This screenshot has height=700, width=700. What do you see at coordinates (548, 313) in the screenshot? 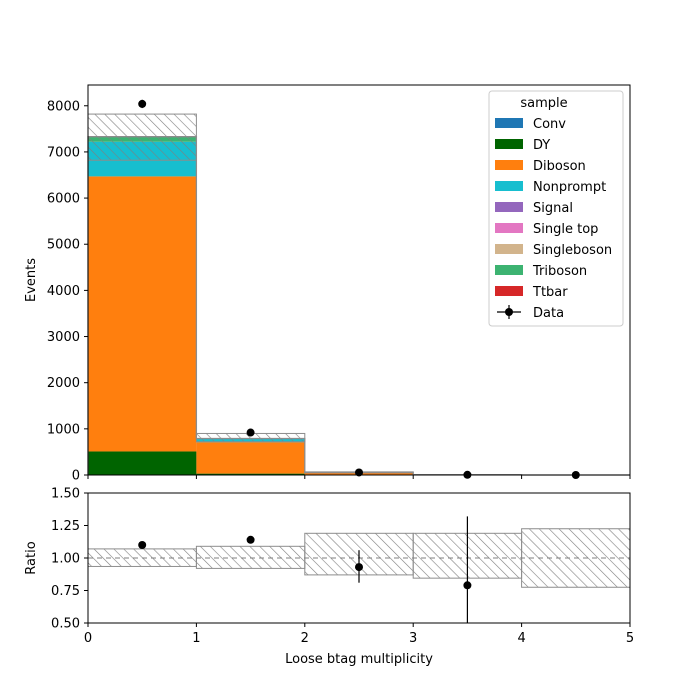
I see `legend-label-data: Data` at bounding box center [548, 313].